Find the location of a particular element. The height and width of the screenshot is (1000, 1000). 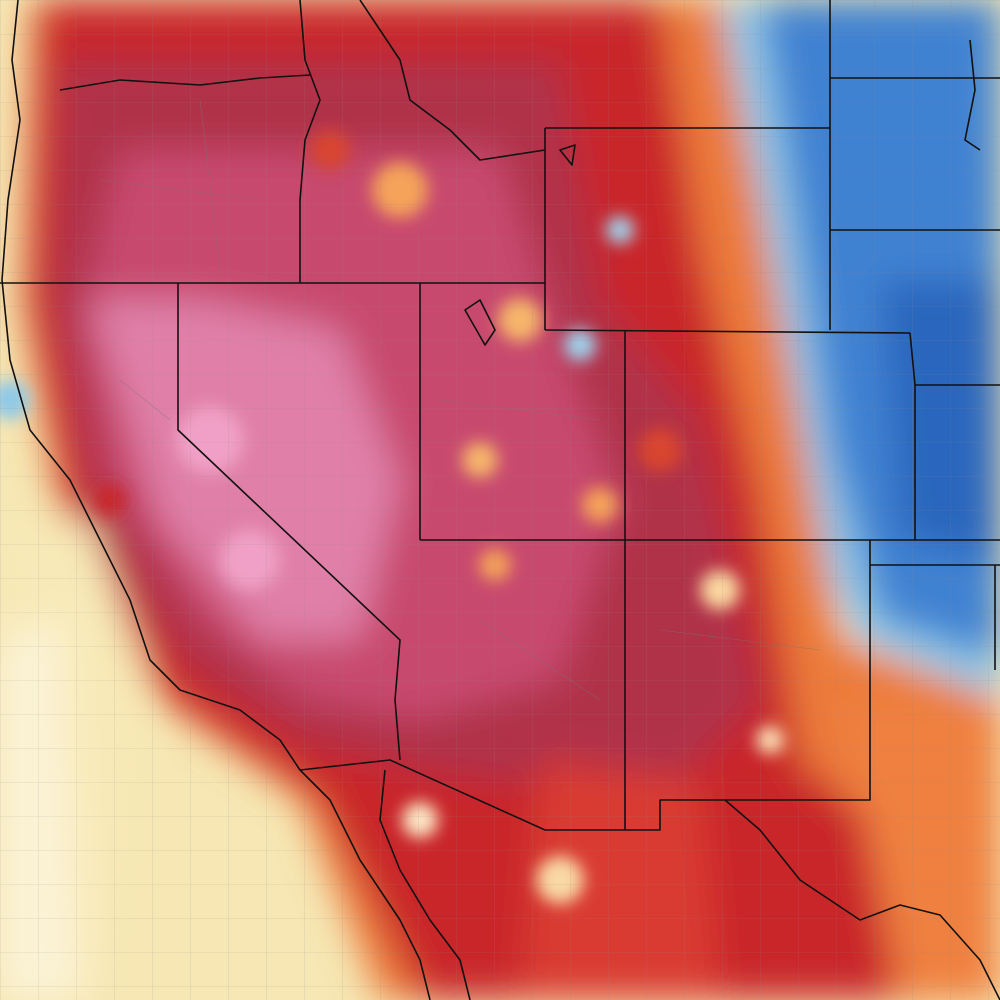

idaho-border is located at coordinates (310, 141).